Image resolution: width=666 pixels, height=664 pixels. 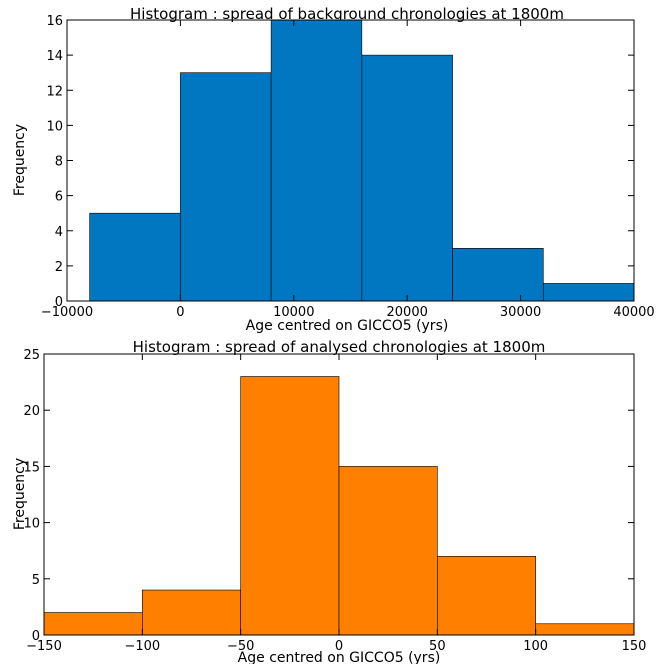 I want to click on y-tick-label: 6, so click(x=59, y=197).